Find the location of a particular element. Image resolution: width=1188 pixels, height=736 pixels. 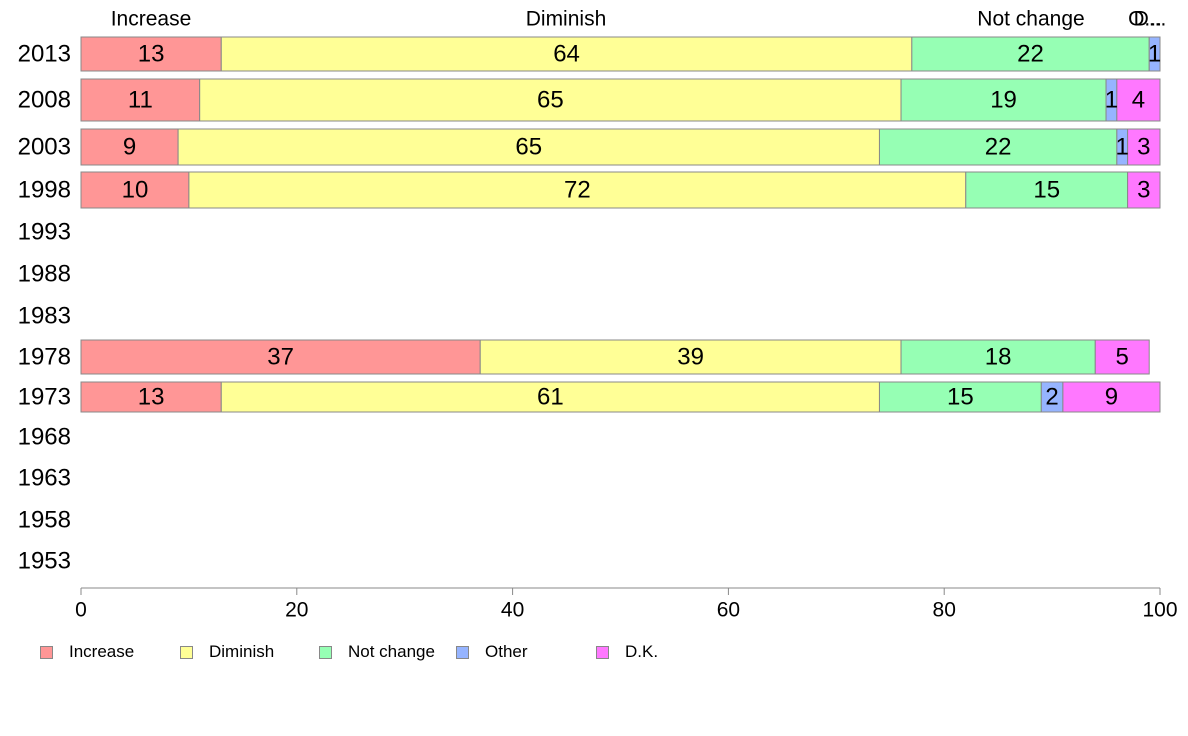

x-axis: 0 20 40 60 80 100 is located at coordinates (626, 604).